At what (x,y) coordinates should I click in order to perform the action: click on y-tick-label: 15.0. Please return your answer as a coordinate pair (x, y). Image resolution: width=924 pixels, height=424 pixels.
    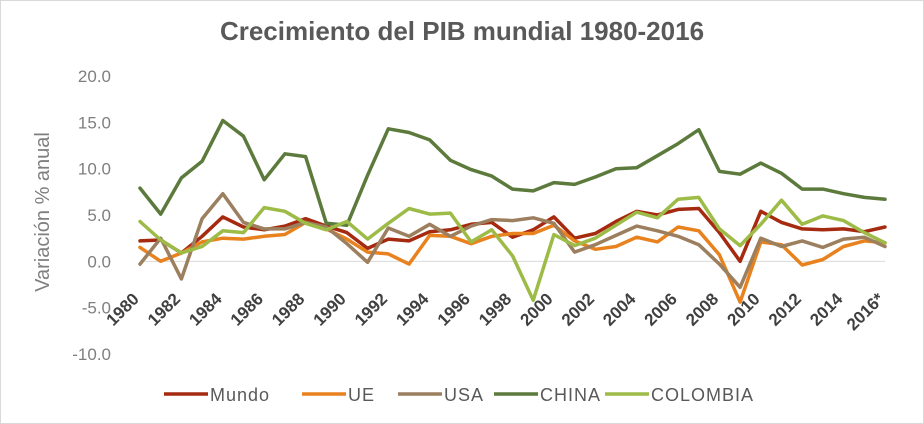
    Looking at the image, I should click on (94, 122).